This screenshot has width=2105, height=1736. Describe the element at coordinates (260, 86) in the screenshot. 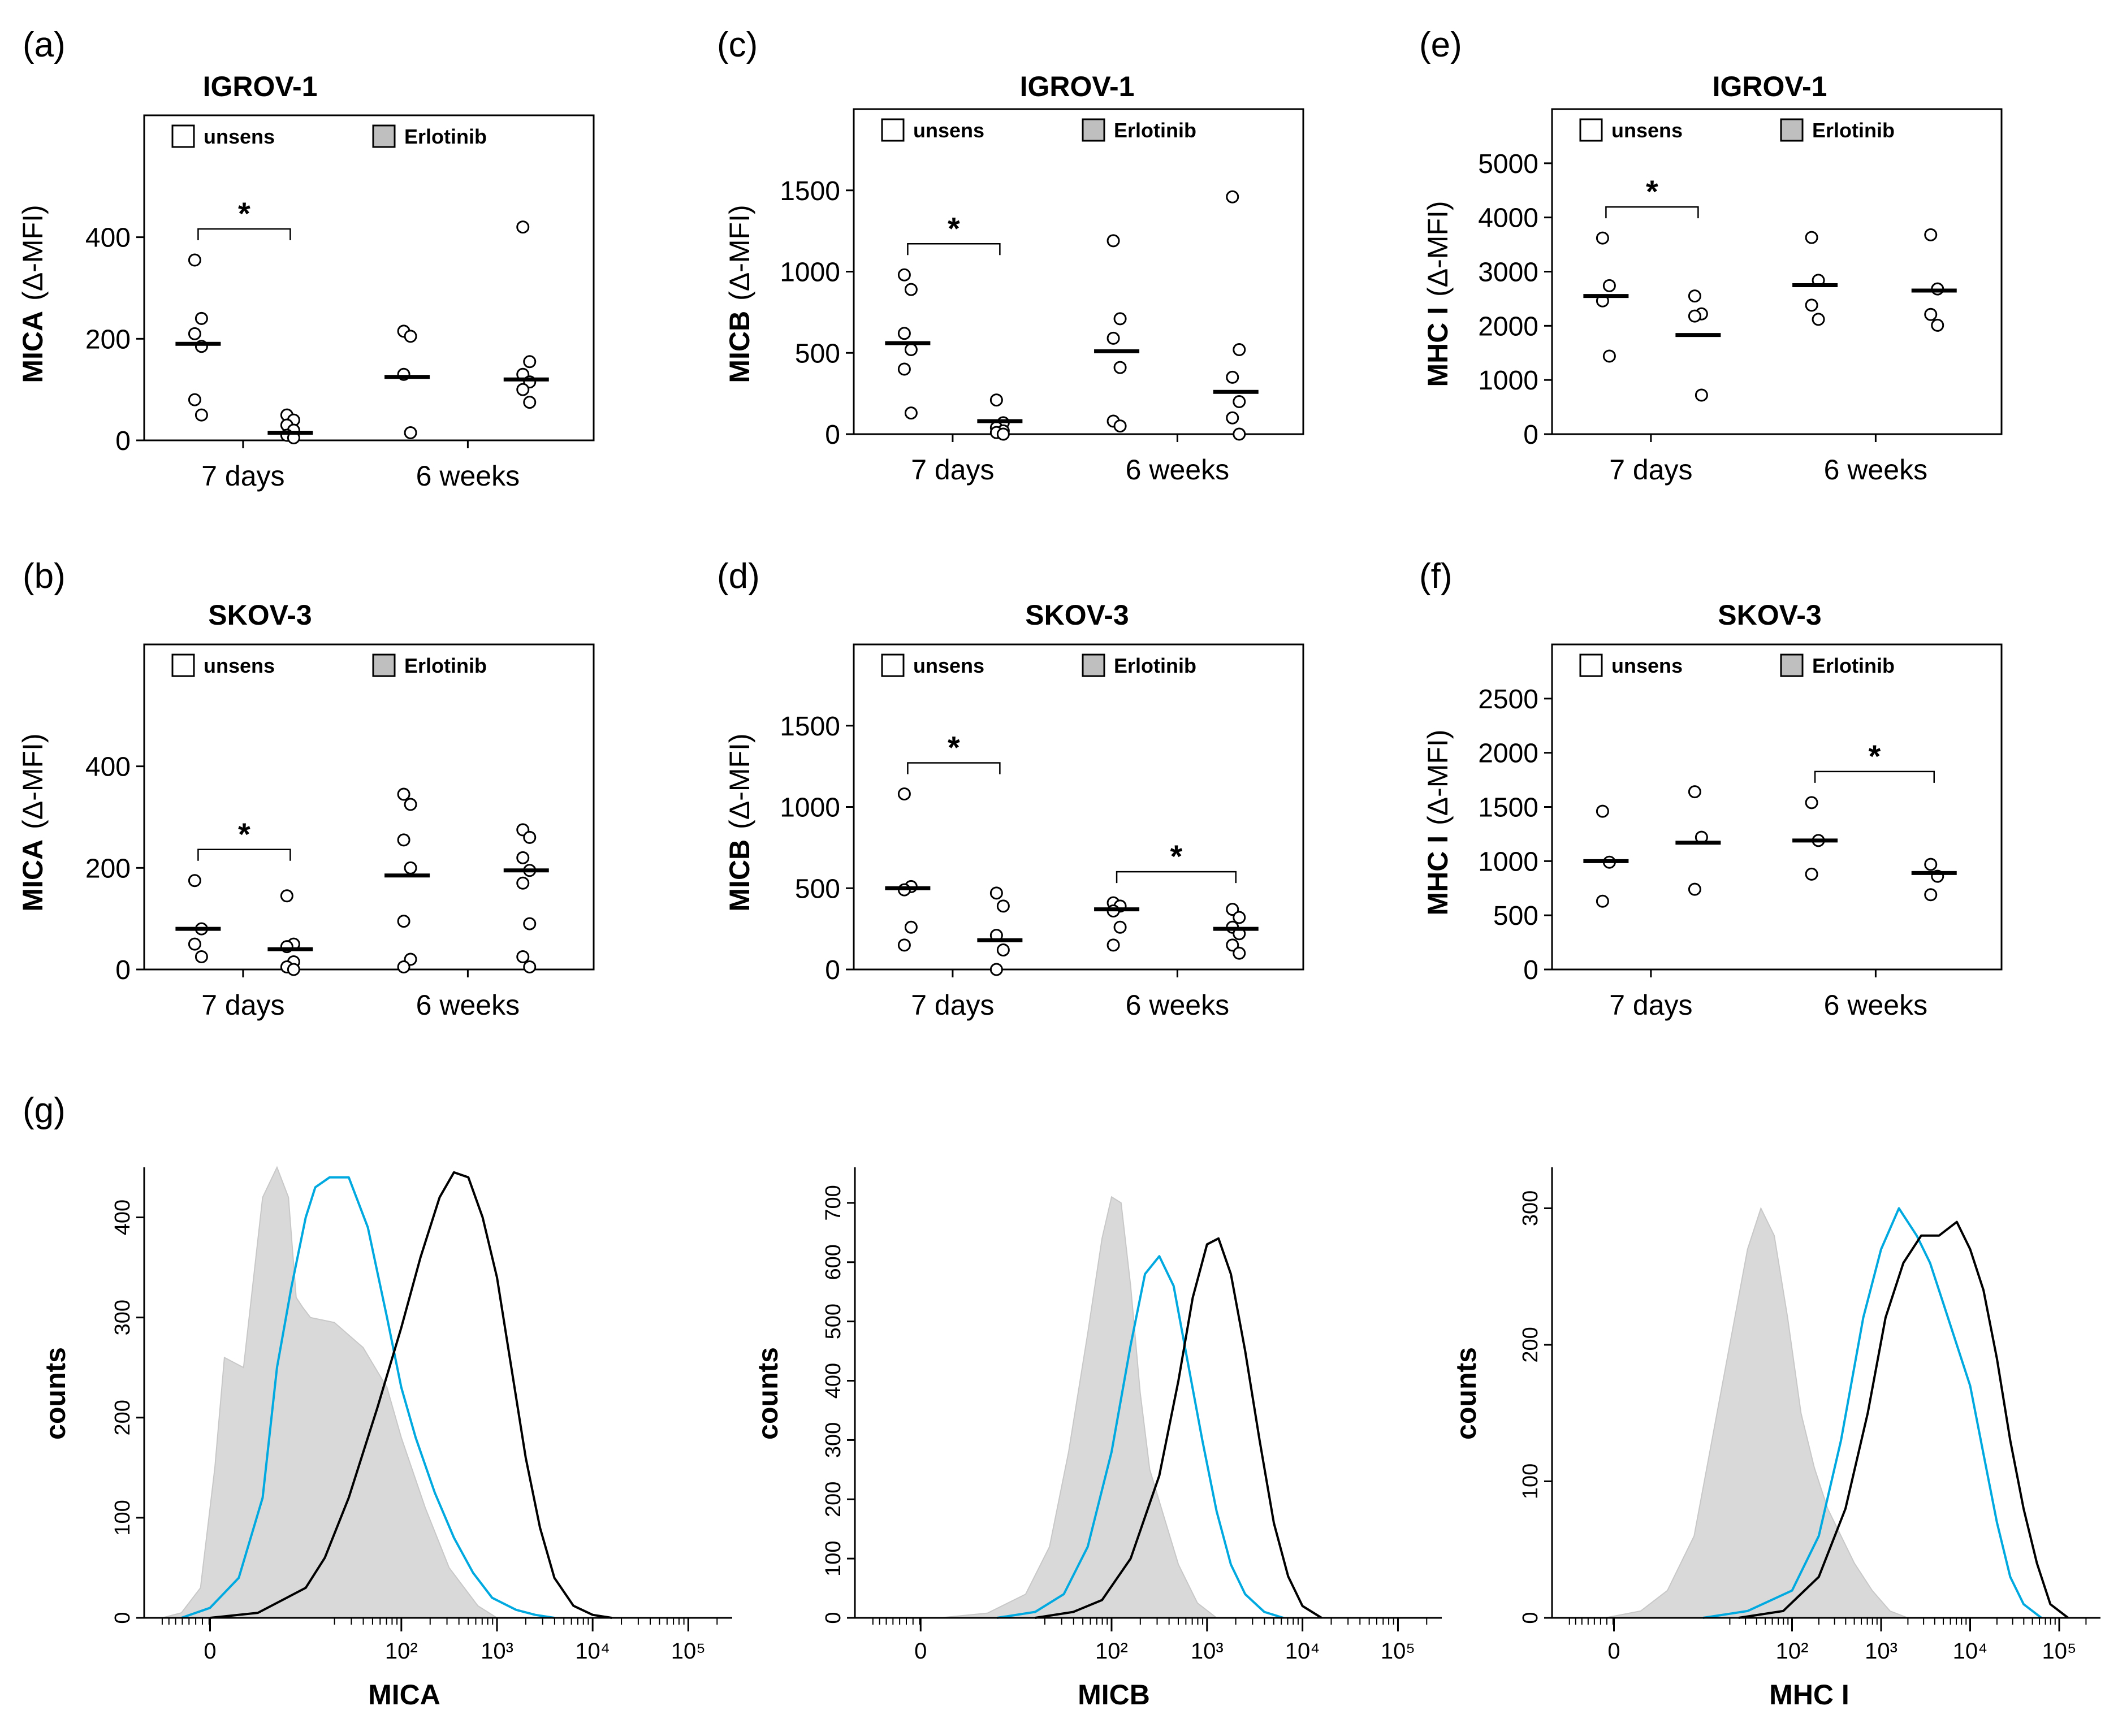

I see `panel-title: IGROV-1` at that location.